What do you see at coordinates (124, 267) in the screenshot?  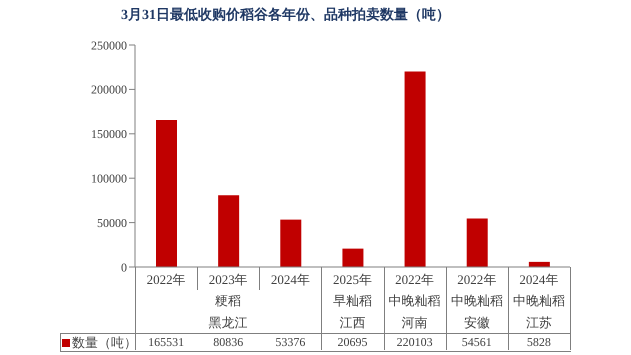 I see `y-tick-label: 0` at bounding box center [124, 267].